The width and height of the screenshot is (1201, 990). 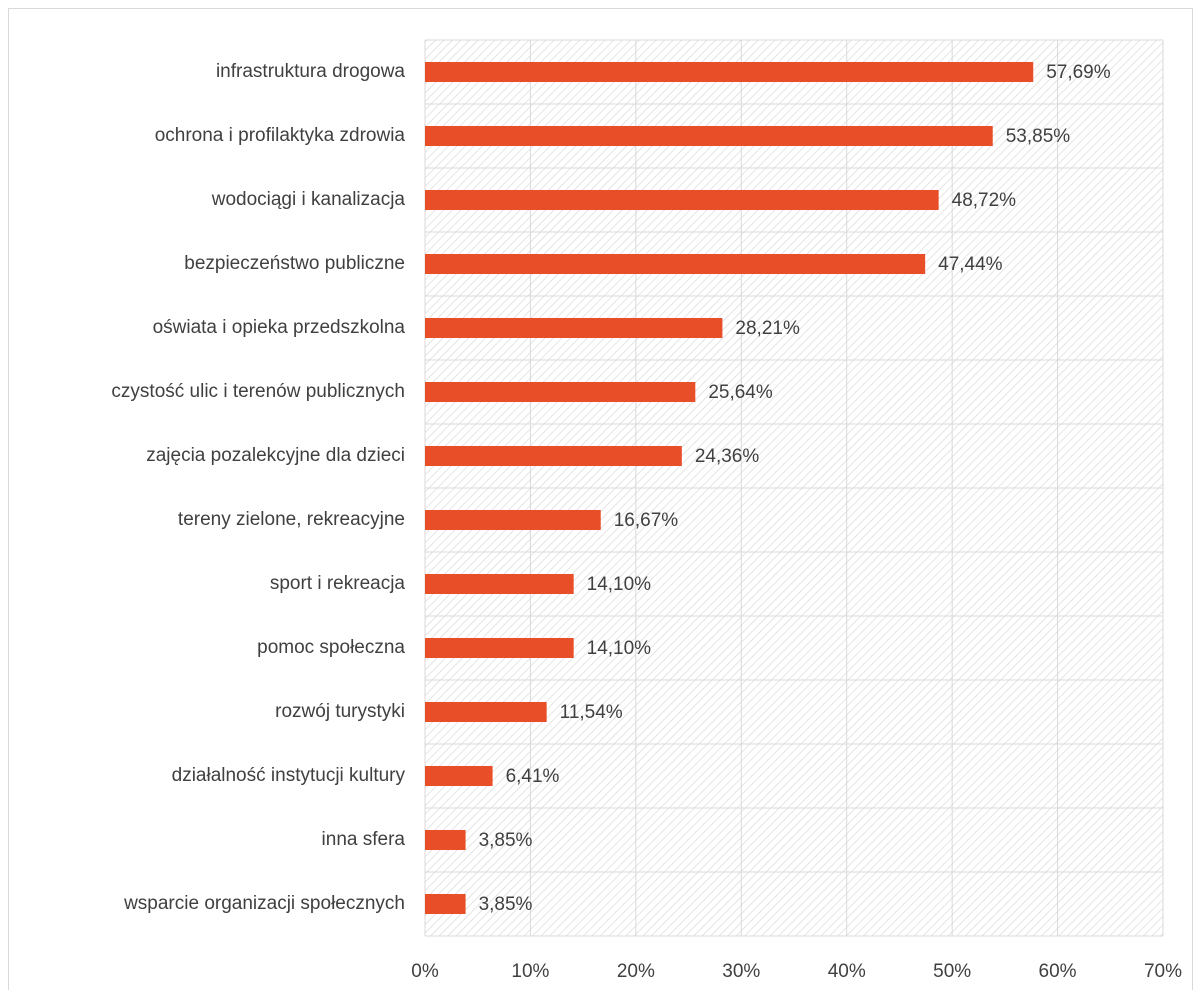 I want to click on x-tick-label: 50%, so click(x=952, y=971).